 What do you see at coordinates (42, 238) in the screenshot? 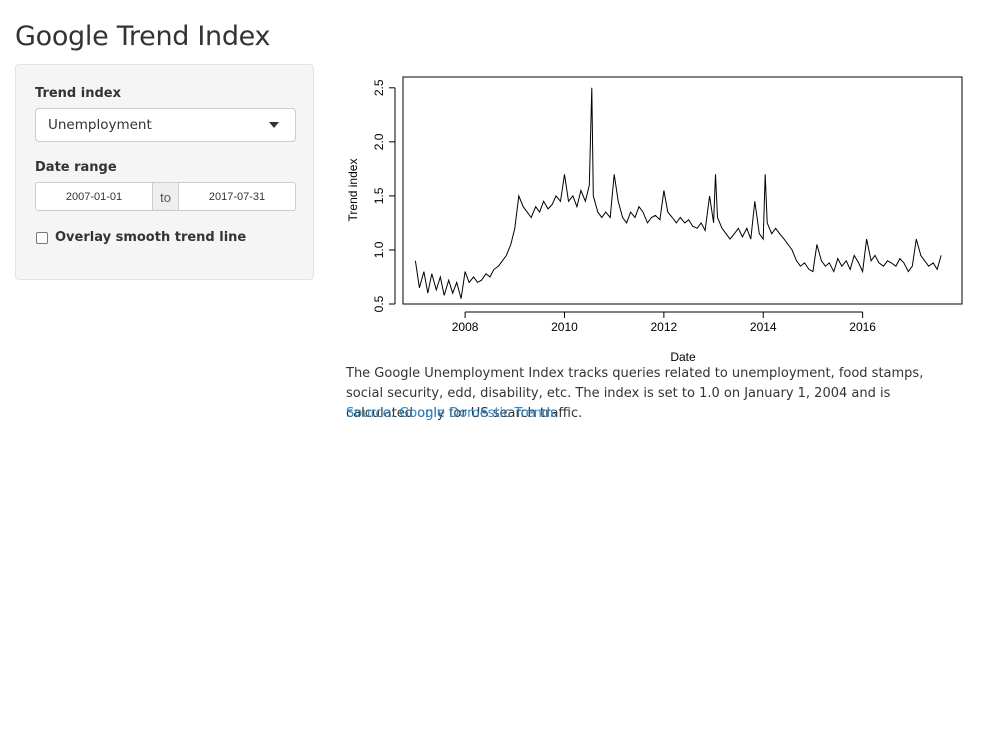
I see `overlay-smooth-checkbox` at bounding box center [42, 238].